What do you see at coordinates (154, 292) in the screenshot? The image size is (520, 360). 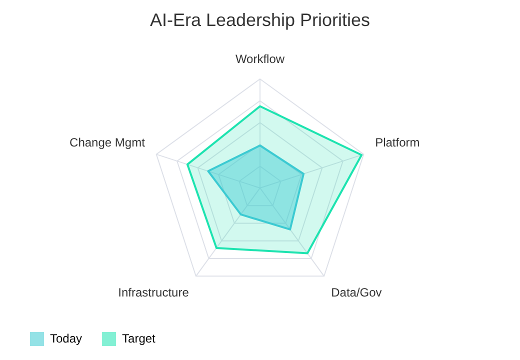 I see `spoke-label: Infrastructure` at bounding box center [154, 292].